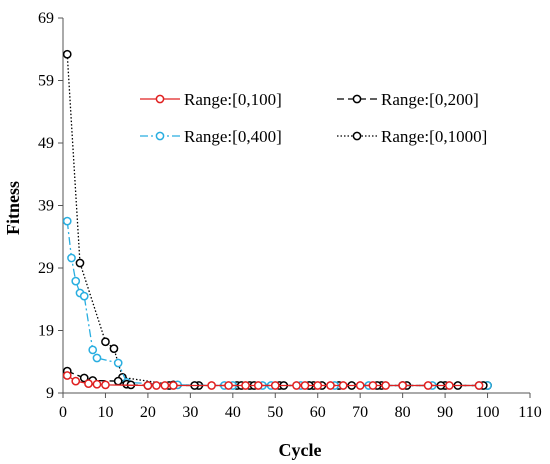  What do you see at coordinates (46, 206) in the screenshot?
I see `y-tick-label: 39` at bounding box center [46, 206].